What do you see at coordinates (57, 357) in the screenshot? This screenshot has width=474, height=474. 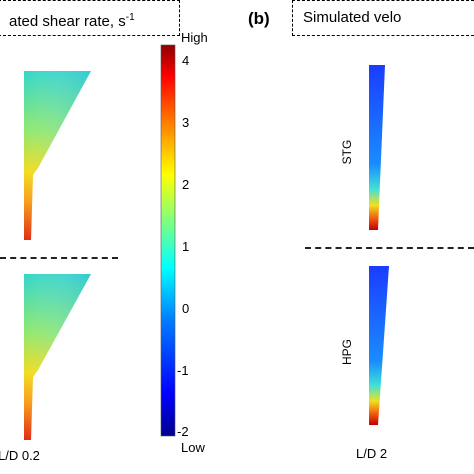 I see `shear-contour-bottom` at bounding box center [57, 357].